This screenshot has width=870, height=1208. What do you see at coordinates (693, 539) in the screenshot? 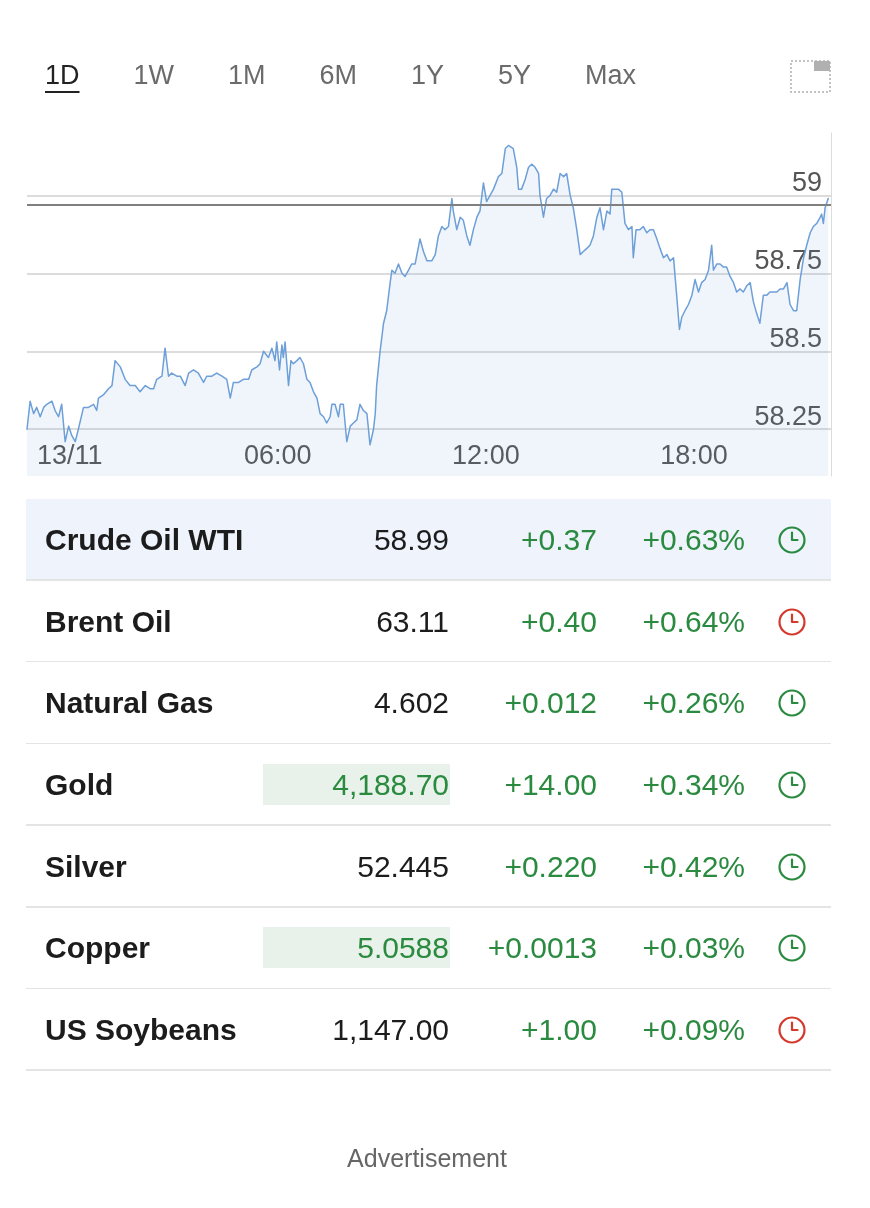
I see `data-label: +0.63%` at bounding box center [693, 539].